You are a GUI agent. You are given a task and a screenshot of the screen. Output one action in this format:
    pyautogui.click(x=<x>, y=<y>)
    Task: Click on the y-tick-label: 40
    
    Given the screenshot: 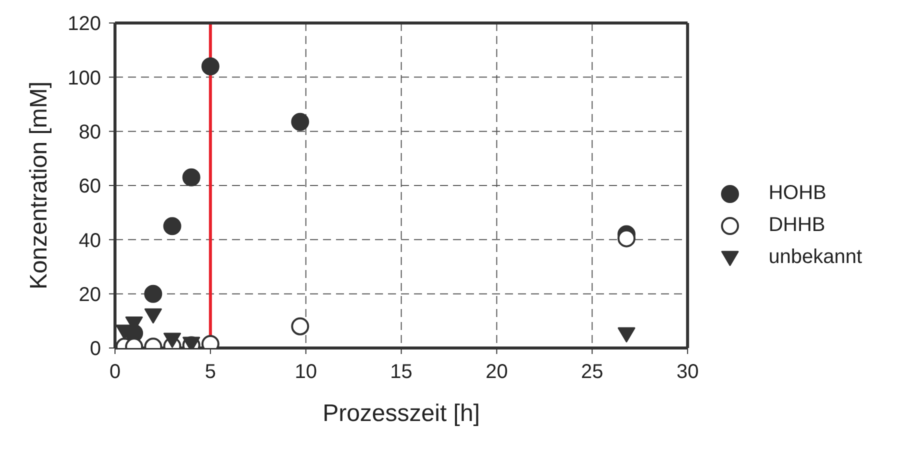 What is the action you would take?
    pyautogui.click(x=89, y=241)
    